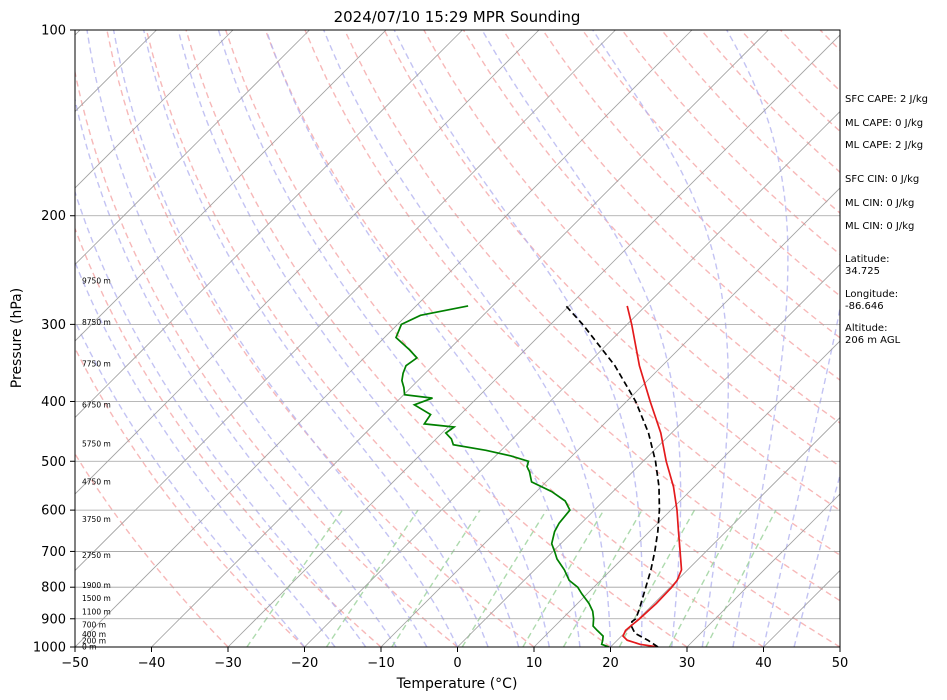 The height and width of the screenshot is (700, 947). I want to click on profile-lines, so click(538, 476).